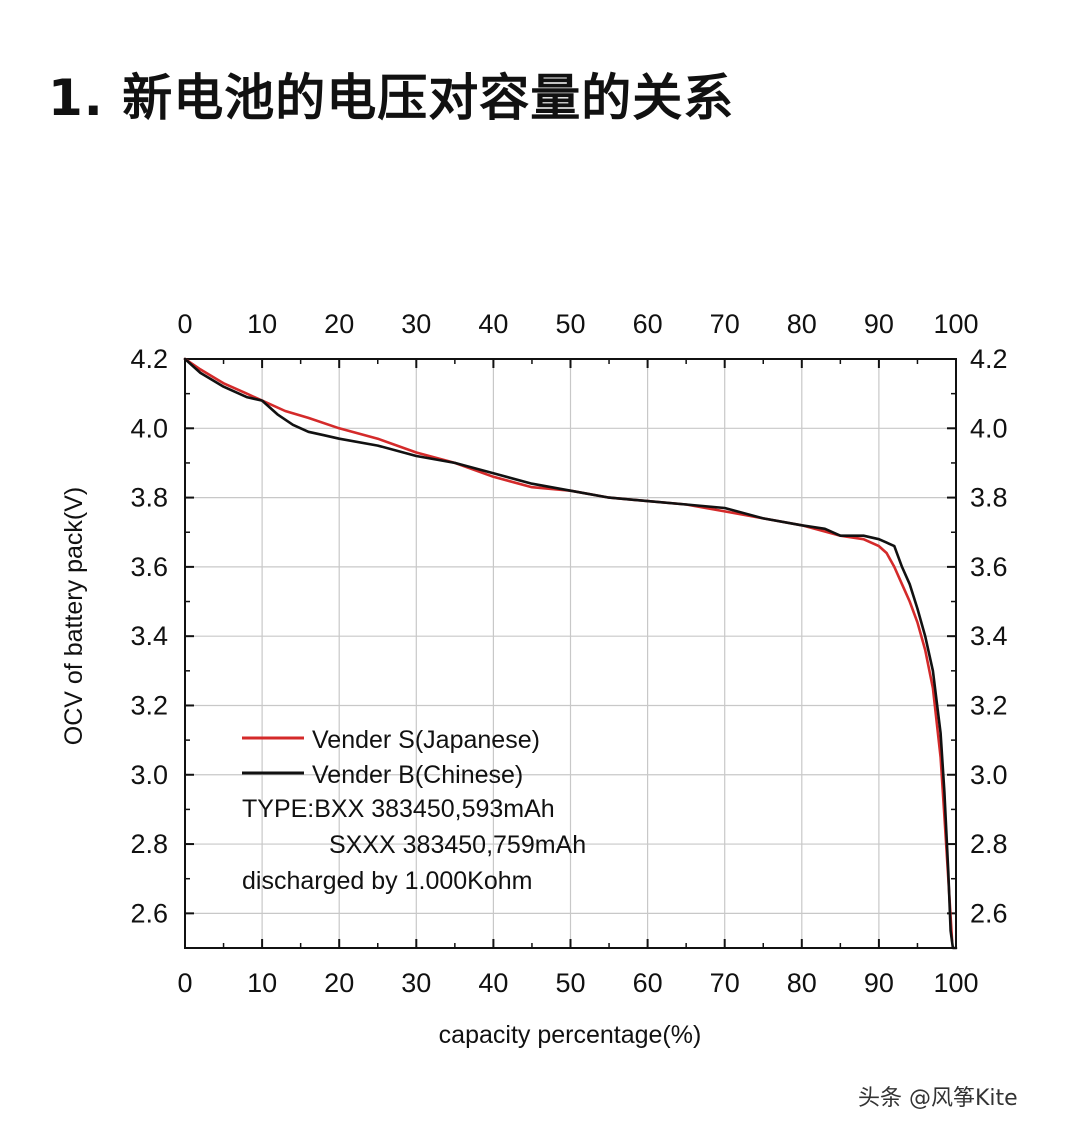  I want to click on x-tick-label-bottom: 10, so click(262, 983).